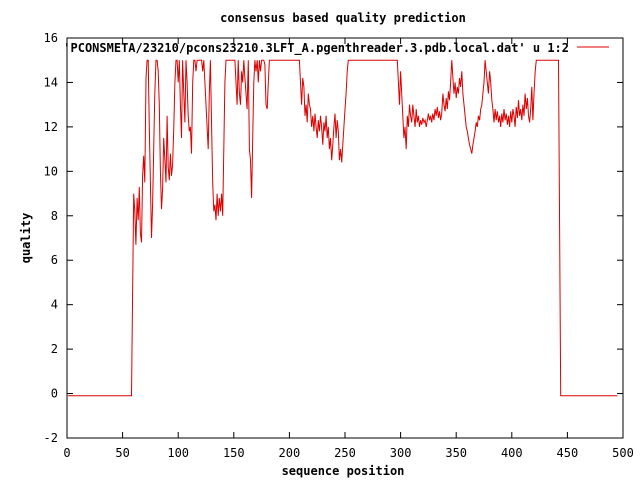 This screenshot has width=640, height=480. What do you see at coordinates (51, 82) in the screenshot?
I see `y-tick-label: 14` at bounding box center [51, 82].